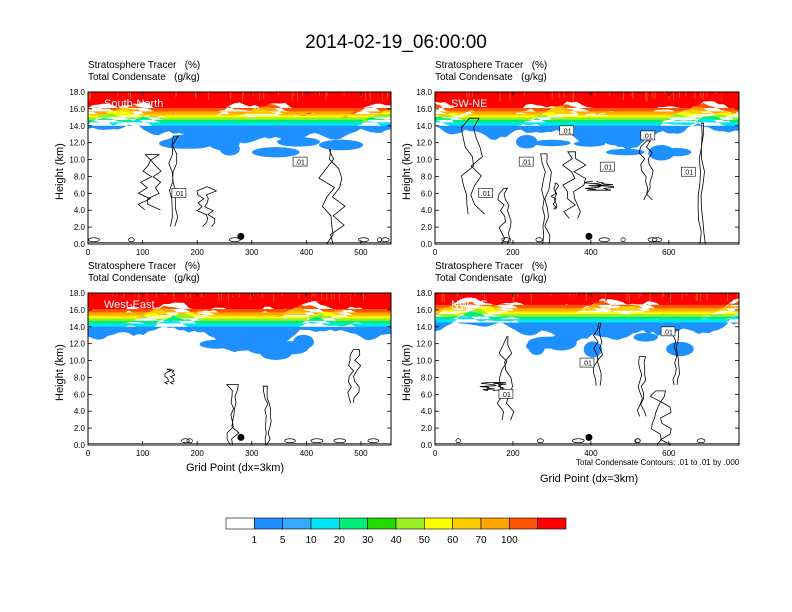 The image size is (792, 612). I want to click on colorbar-tick-label: 70, so click(481, 540).